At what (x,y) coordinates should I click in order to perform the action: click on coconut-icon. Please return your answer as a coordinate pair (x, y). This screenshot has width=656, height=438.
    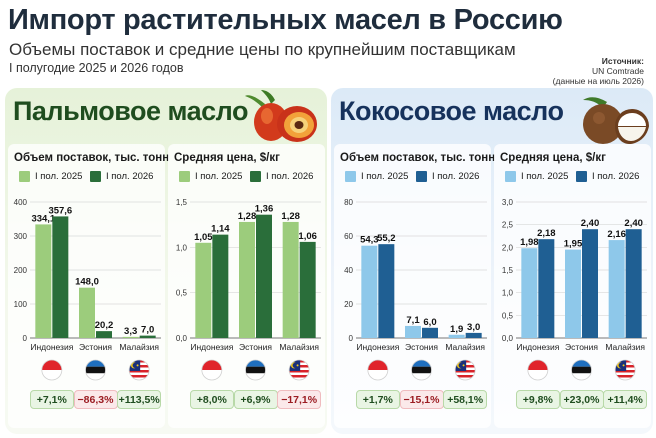
    Looking at the image, I should click on (616, 120).